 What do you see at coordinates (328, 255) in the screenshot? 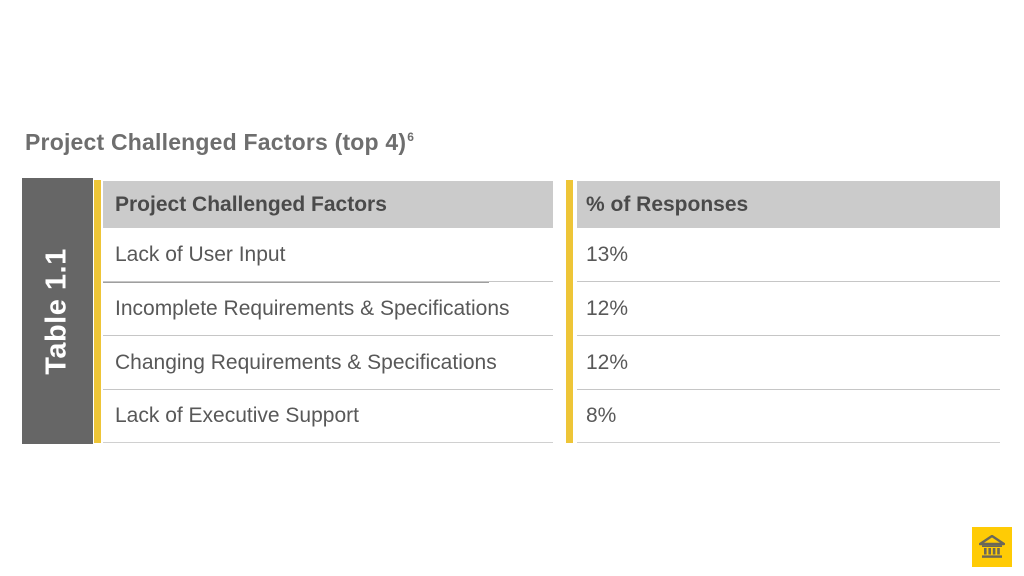
I see `table-row: Lack of User Input` at bounding box center [328, 255].